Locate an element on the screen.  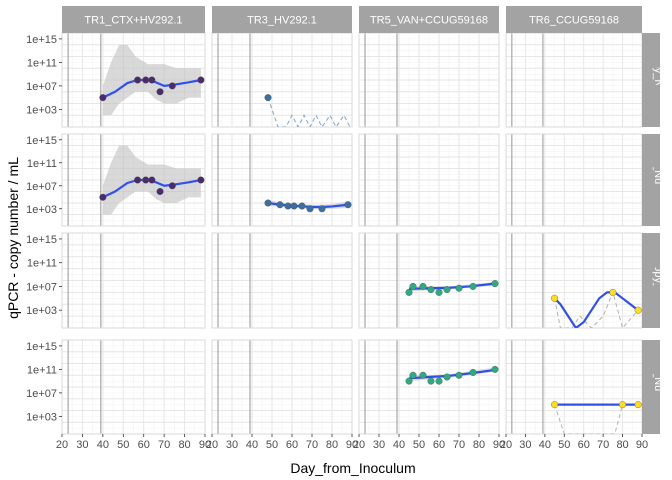
panel-r1-c3 is located at coordinates (574, 180).